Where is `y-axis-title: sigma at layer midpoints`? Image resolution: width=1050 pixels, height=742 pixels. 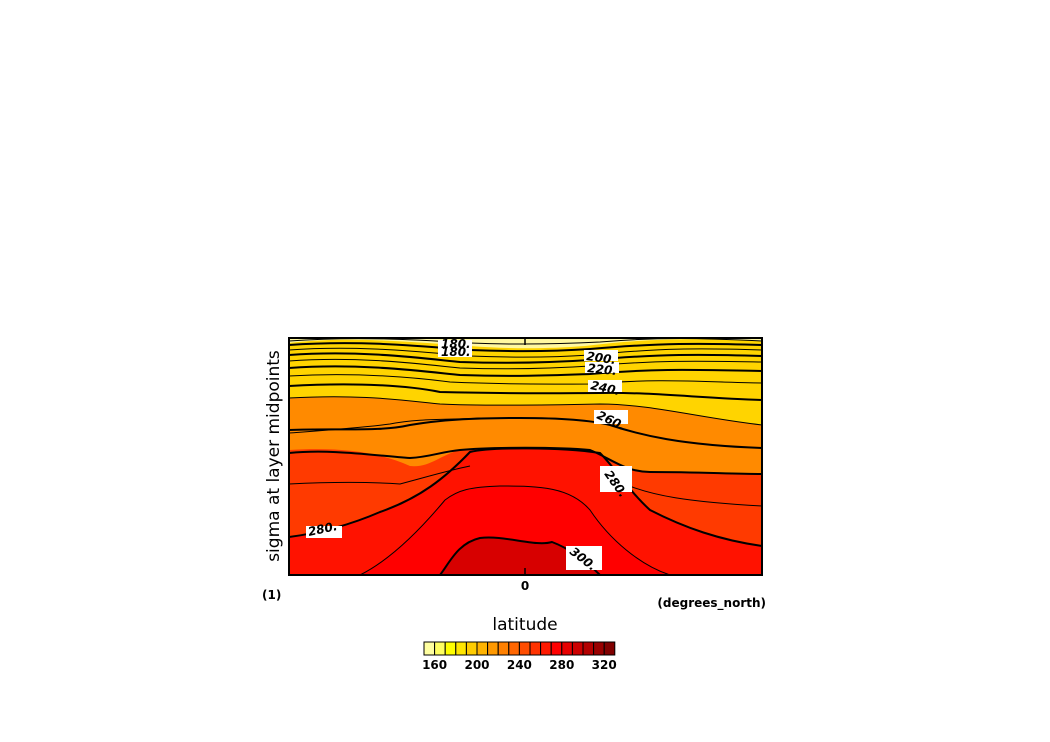
y-axis-title: sigma at layer midpoints is located at coordinates (274, 456).